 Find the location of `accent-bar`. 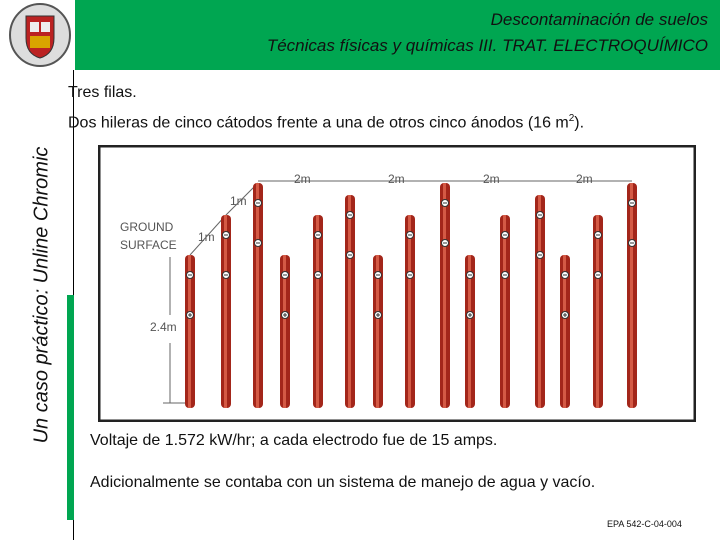

accent-bar is located at coordinates (70, 407).